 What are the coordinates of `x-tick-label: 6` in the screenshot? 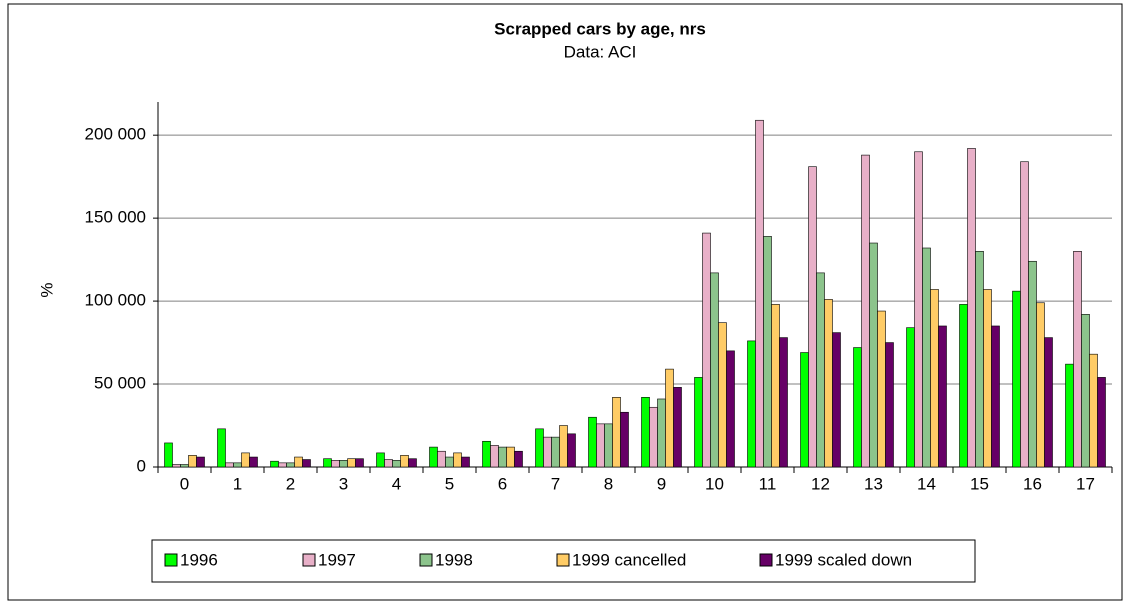 It's located at (502, 483).